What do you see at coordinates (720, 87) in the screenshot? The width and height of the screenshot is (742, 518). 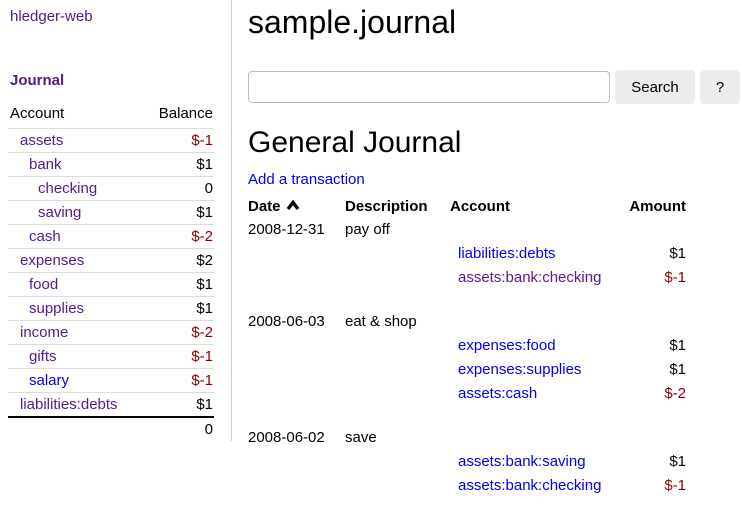 I see `search-help-button: ?` at bounding box center [720, 87].